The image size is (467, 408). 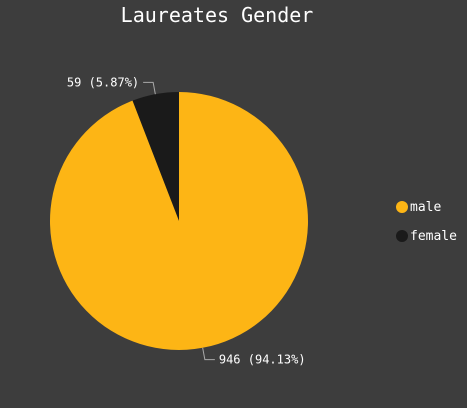 What do you see at coordinates (155, 156) in the screenshot?
I see `pie-slice-female` at bounding box center [155, 156].